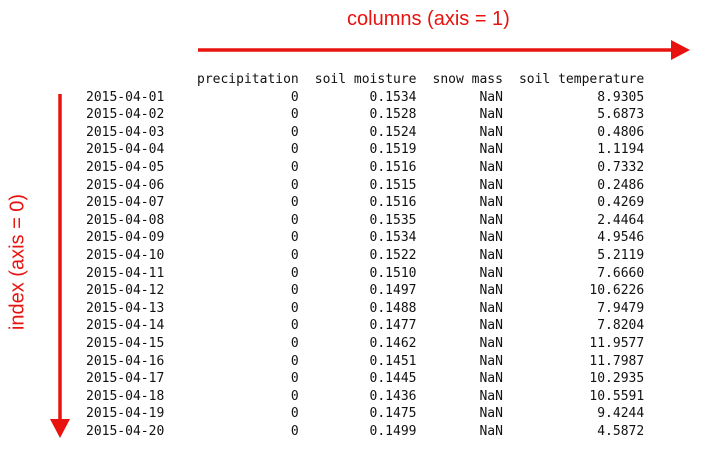  Describe the element at coordinates (125, 132) in the screenshot. I see `index-cell: 2015-04-03` at that location.